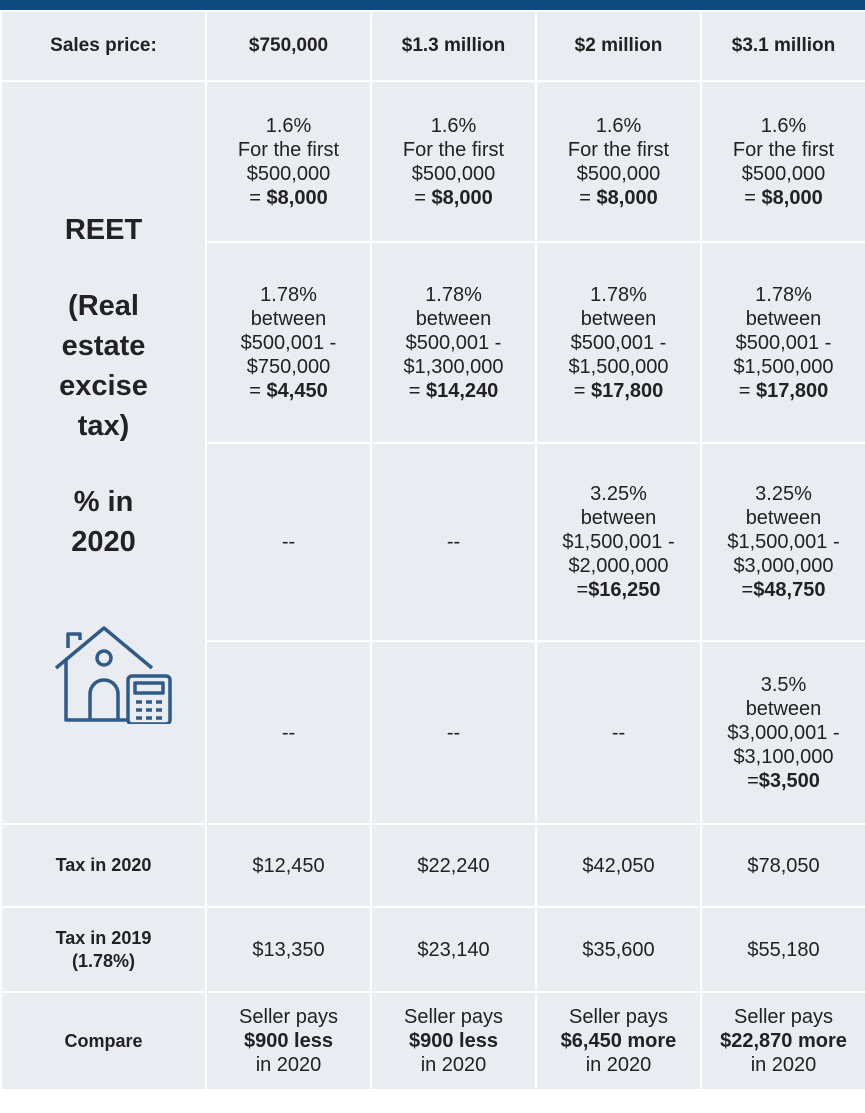 The image size is (865, 1113). I want to click on cell-amount: $17,800, so click(627, 390).